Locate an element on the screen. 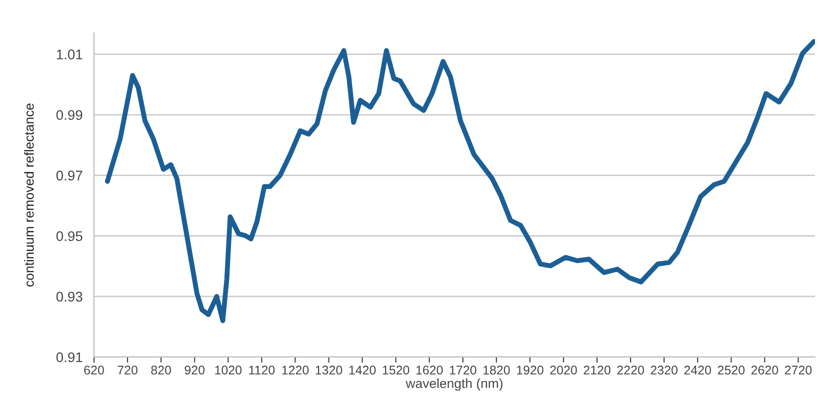 Image resolution: width=818 pixels, height=405 pixels. x-tick-label: 2620 is located at coordinates (764, 370).